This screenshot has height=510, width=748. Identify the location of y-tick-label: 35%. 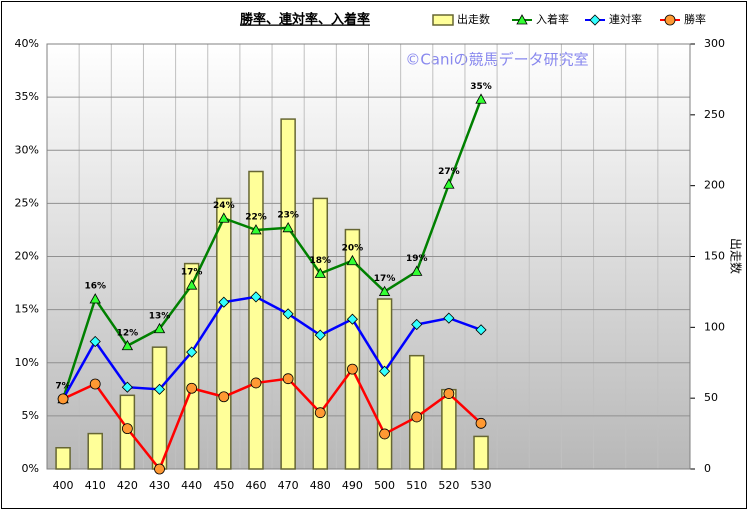
(27, 96).